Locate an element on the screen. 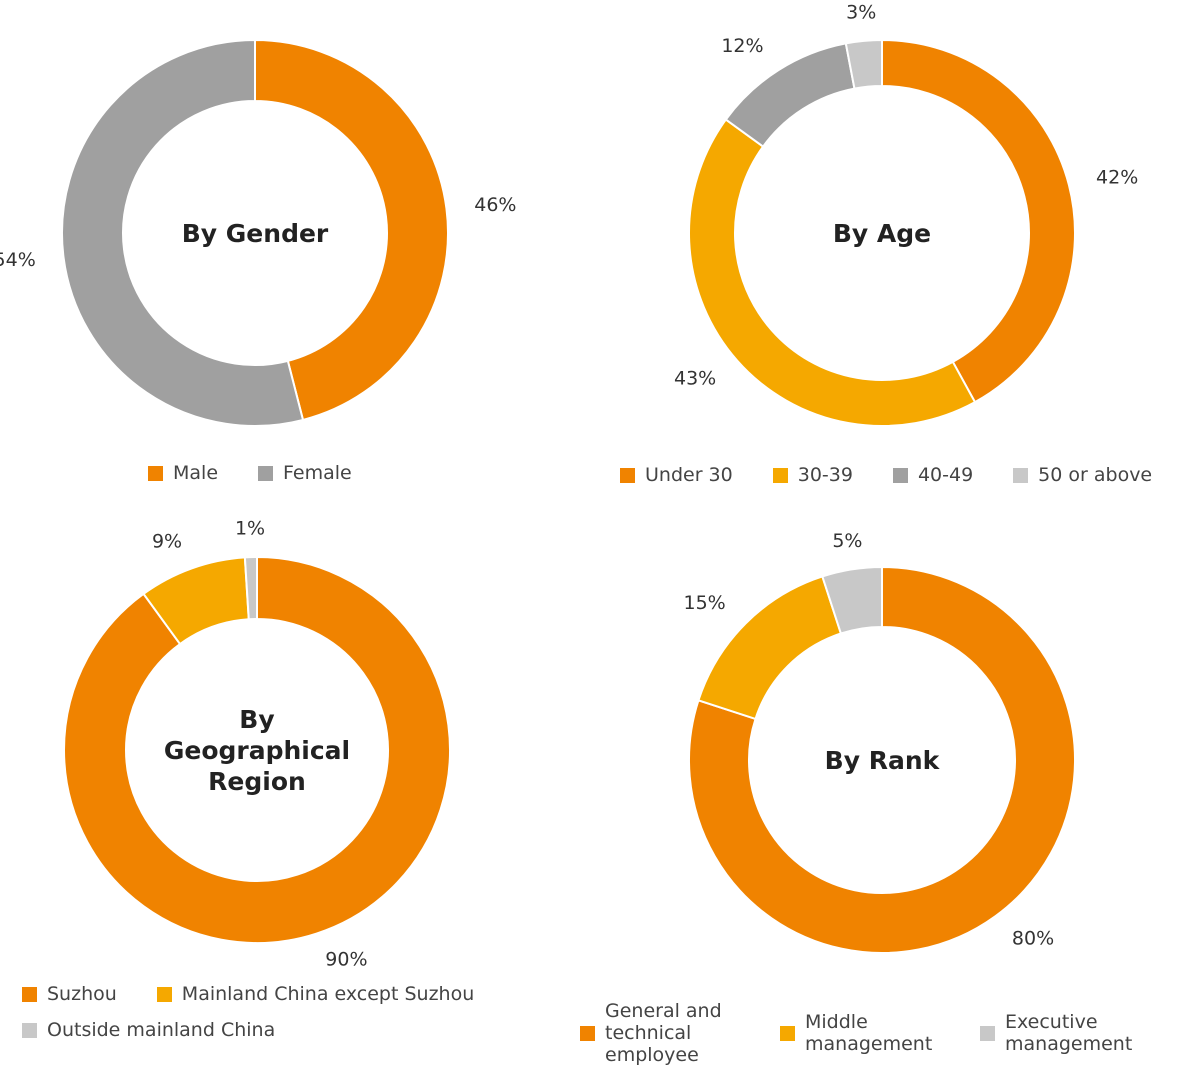  data-label: 90% is located at coordinates (346, 960).